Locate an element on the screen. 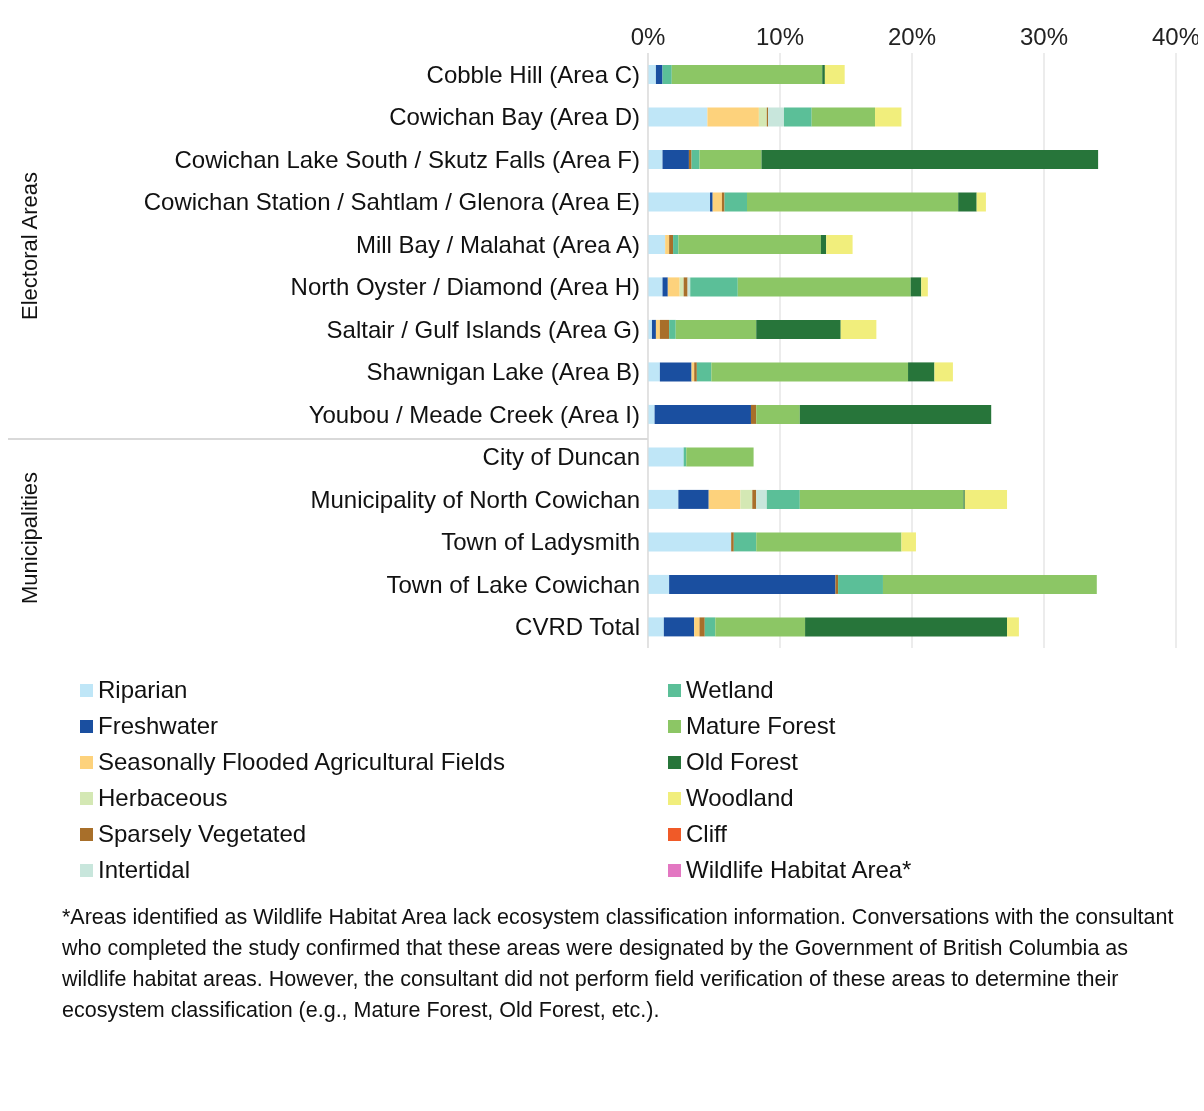 This screenshot has width=1204, height=1111. y-tick-label: City of Duncan is located at coordinates (561, 457).